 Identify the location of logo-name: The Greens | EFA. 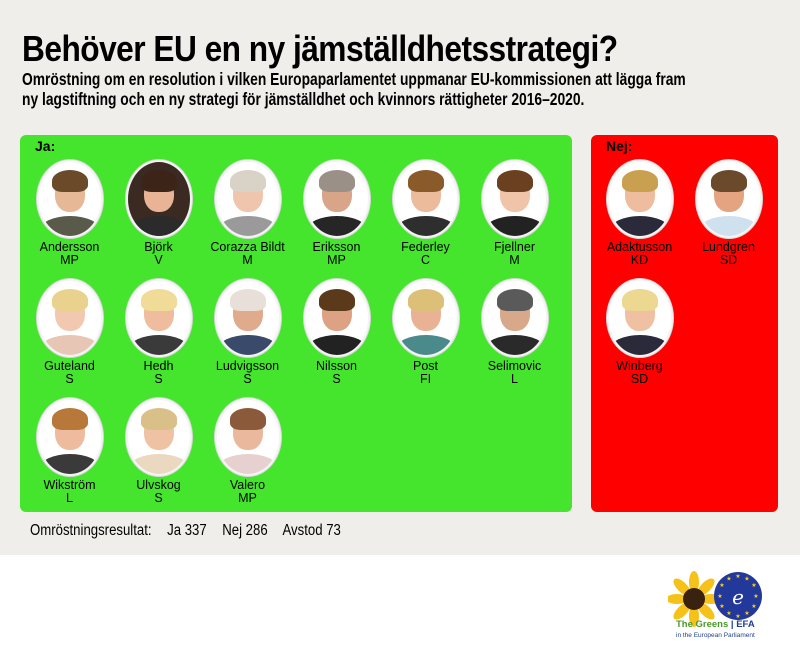
(715, 624).